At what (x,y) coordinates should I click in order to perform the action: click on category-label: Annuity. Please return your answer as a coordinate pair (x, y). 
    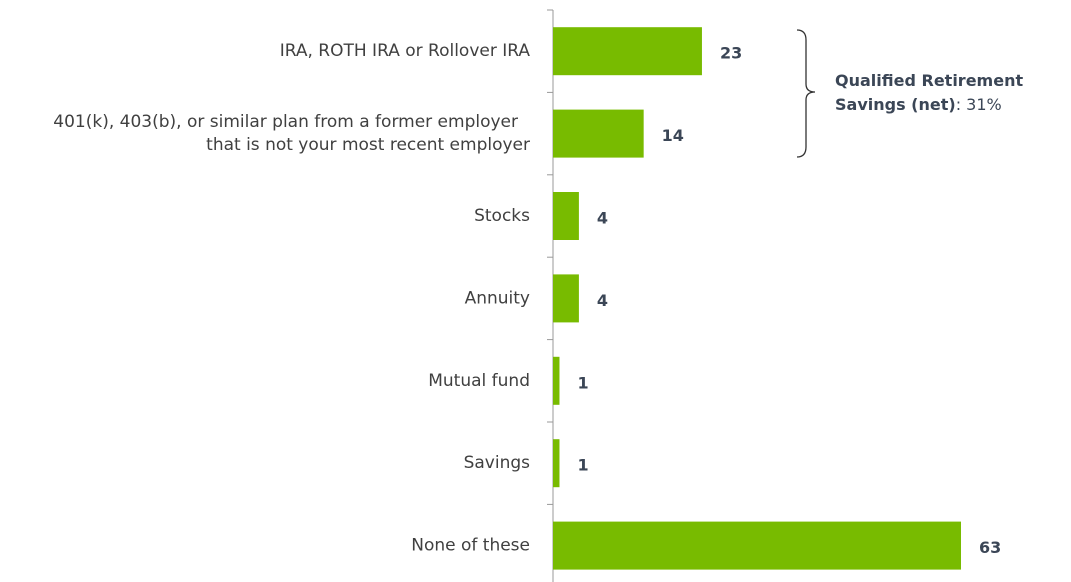
    Looking at the image, I should click on (497, 298).